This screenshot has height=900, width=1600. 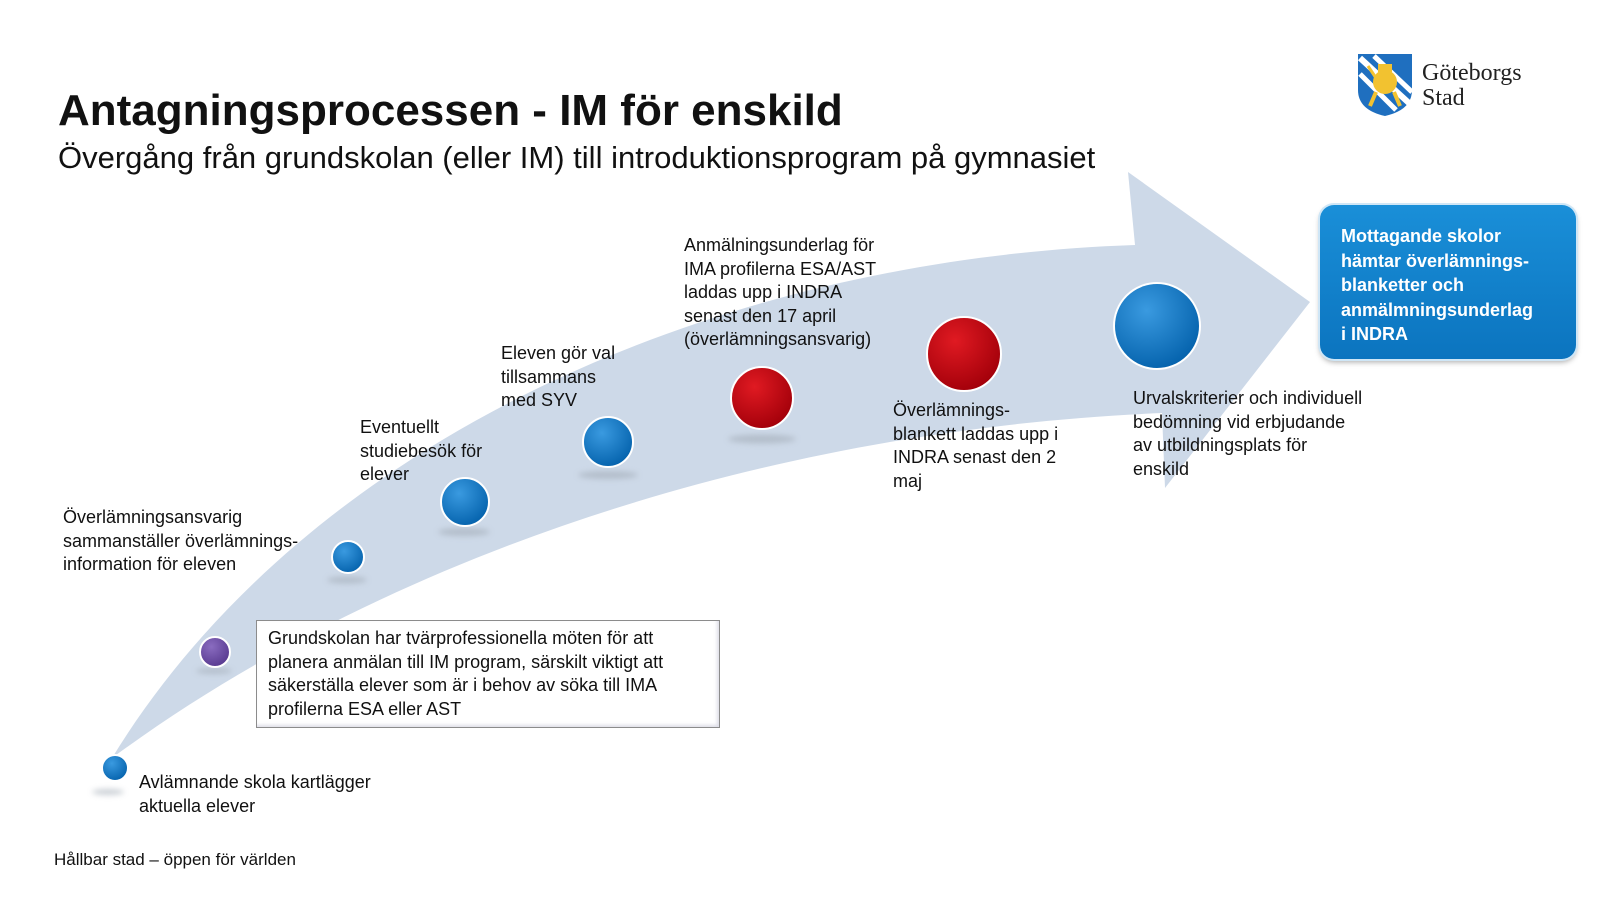 What do you see at coordinates (763, 292) in the screenshot?
I see `step-label-line: laddas upp i INDRA` at bounding box center [763, 292].